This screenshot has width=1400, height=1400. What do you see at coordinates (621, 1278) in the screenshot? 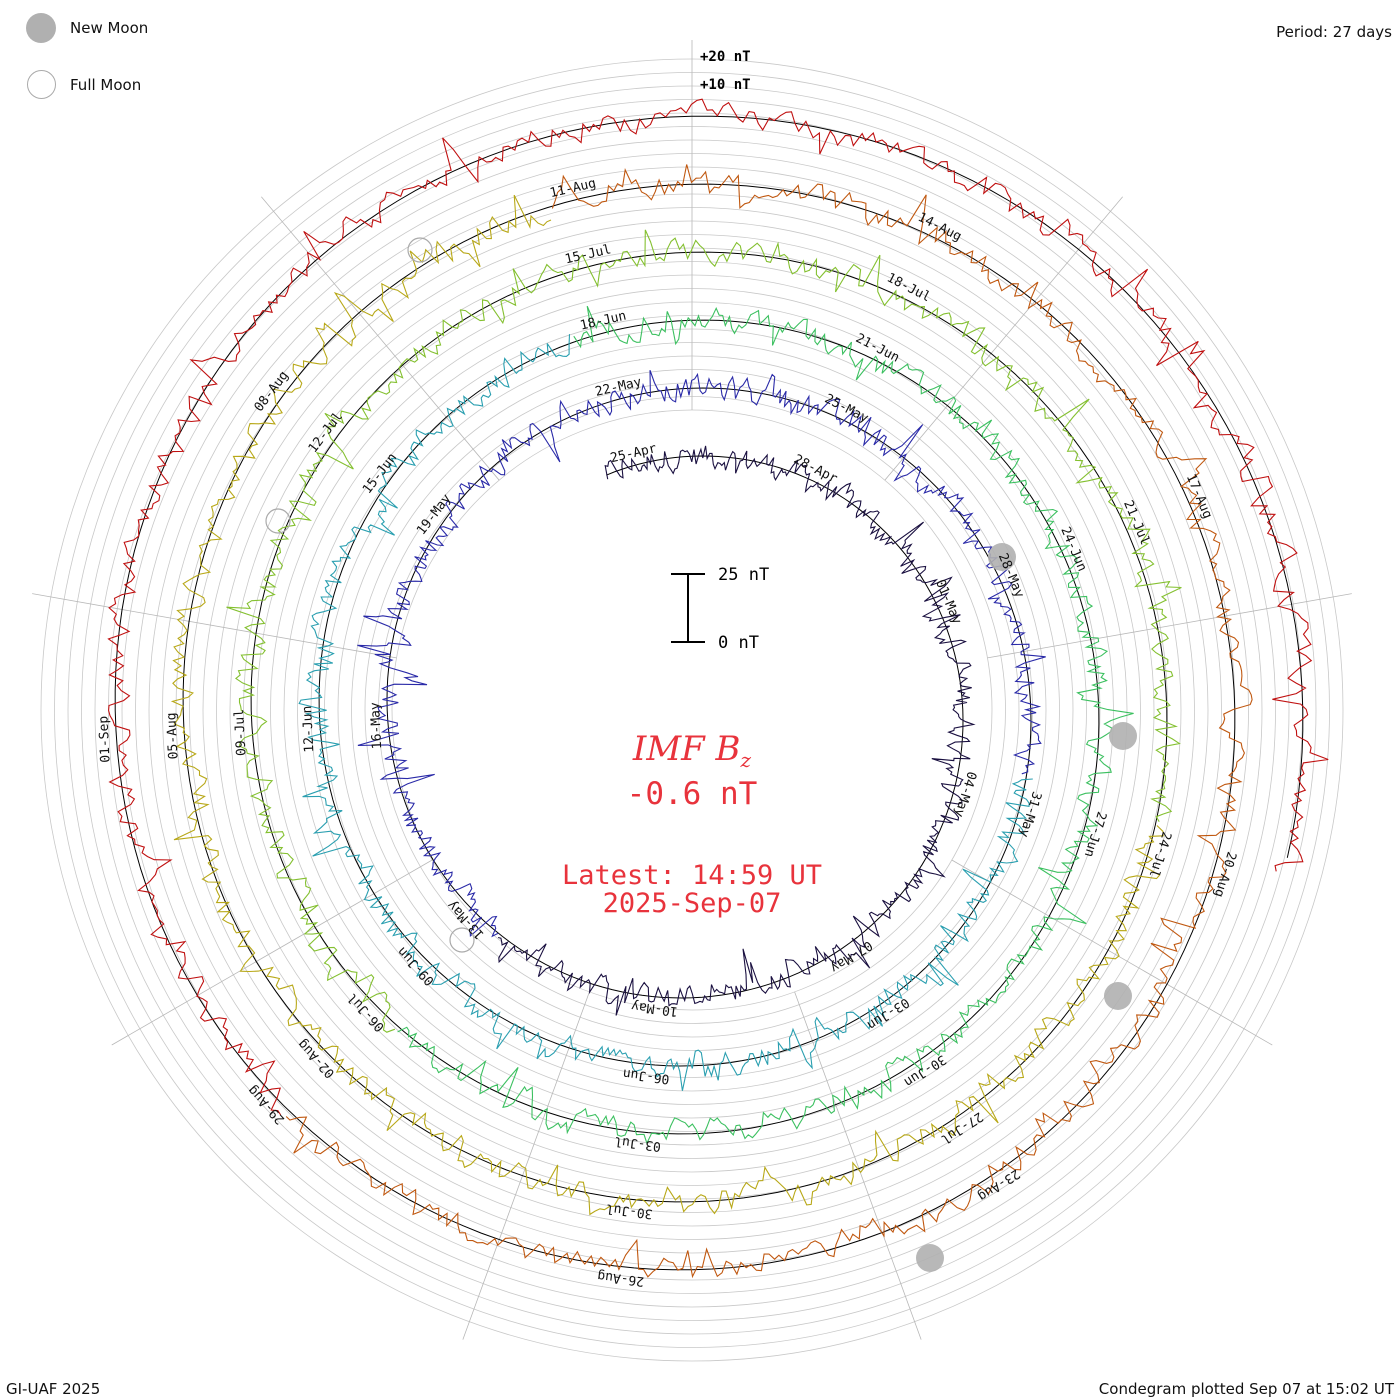
I see `date-tick-label: 26-Aug` at bounding box center [621, 1278].